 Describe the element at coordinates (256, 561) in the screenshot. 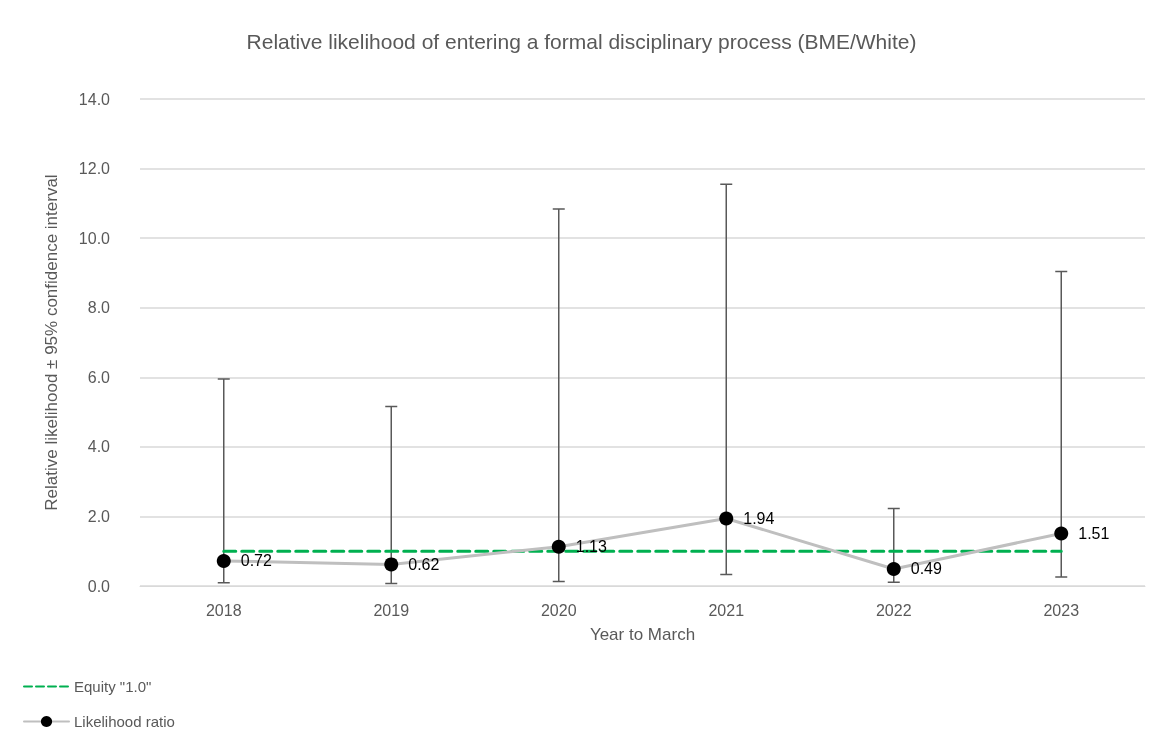

I see `data-label: 0.72` at that location.